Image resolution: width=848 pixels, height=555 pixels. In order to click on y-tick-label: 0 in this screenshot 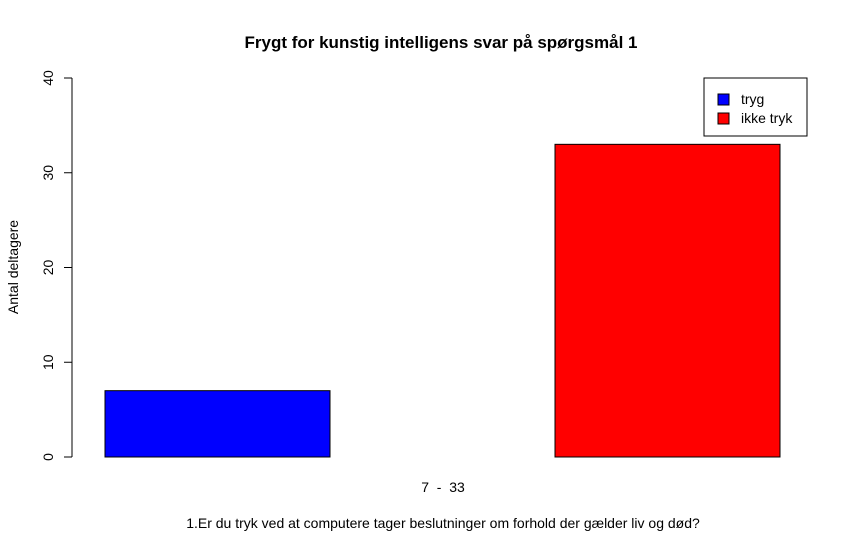, I will do `click(48, 457)`.